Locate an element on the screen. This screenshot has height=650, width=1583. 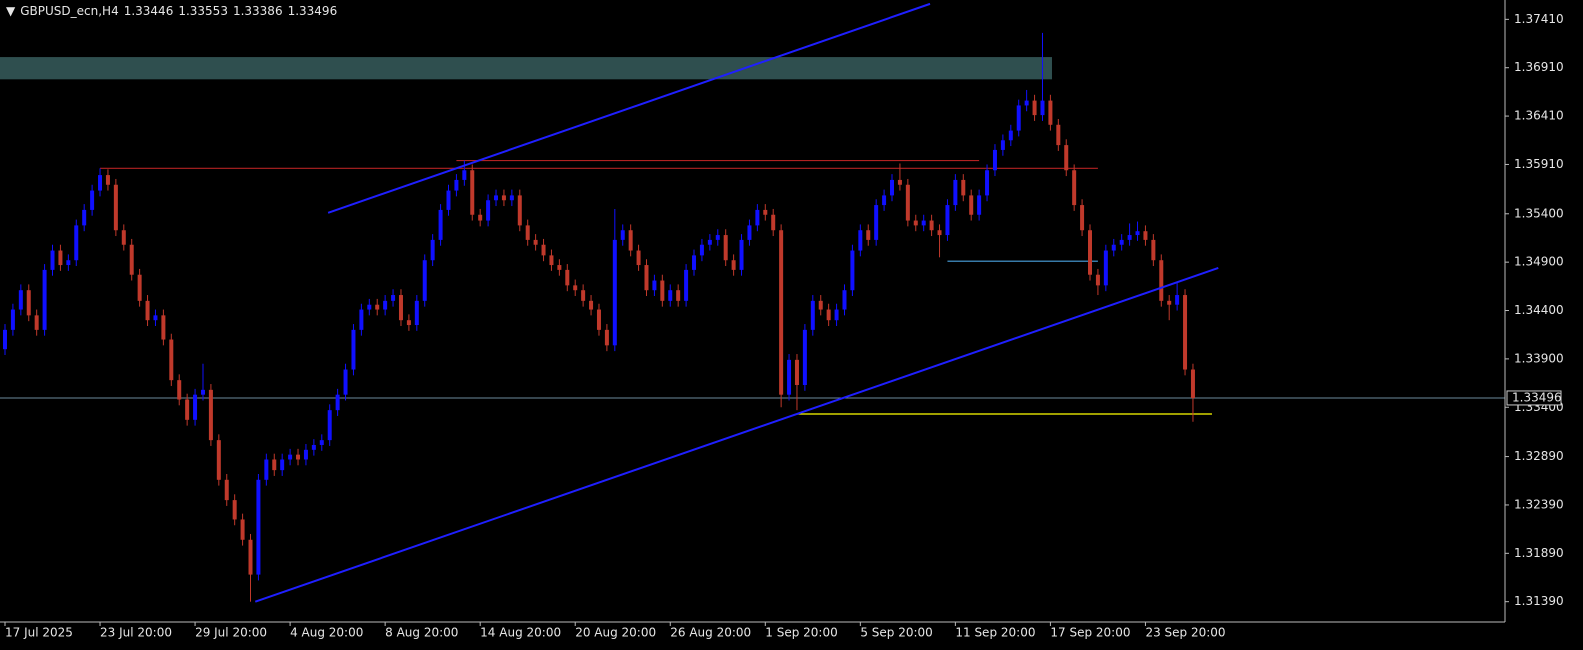
y-tick-label: 1.31890 is located at coordinates (1539, 553).